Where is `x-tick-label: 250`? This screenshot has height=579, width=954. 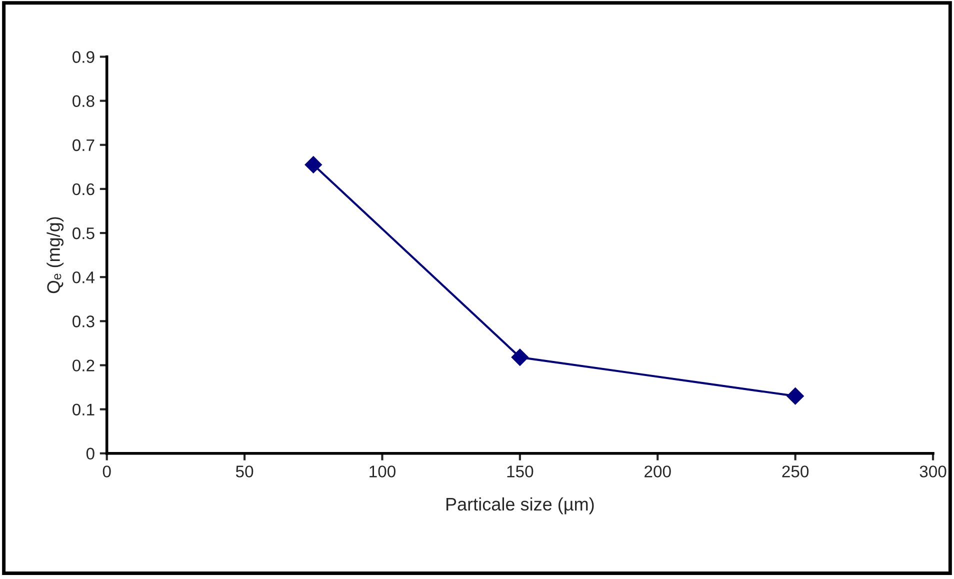 x-tick-label: 250 is located at coordinates (795, 472).